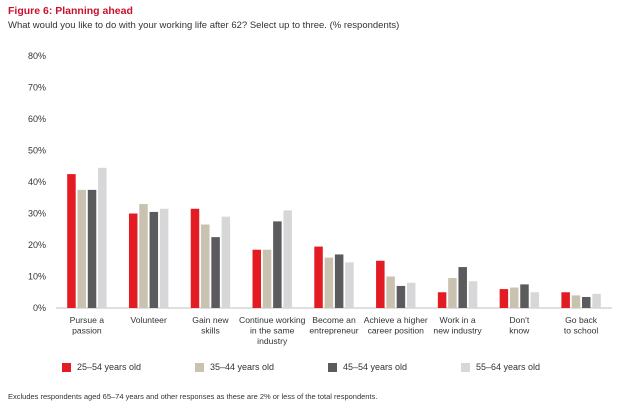 Image resolution: width=630 pixels, height=408 pixels. I want to click on y-tick-label: 50%, so click(37, 151).